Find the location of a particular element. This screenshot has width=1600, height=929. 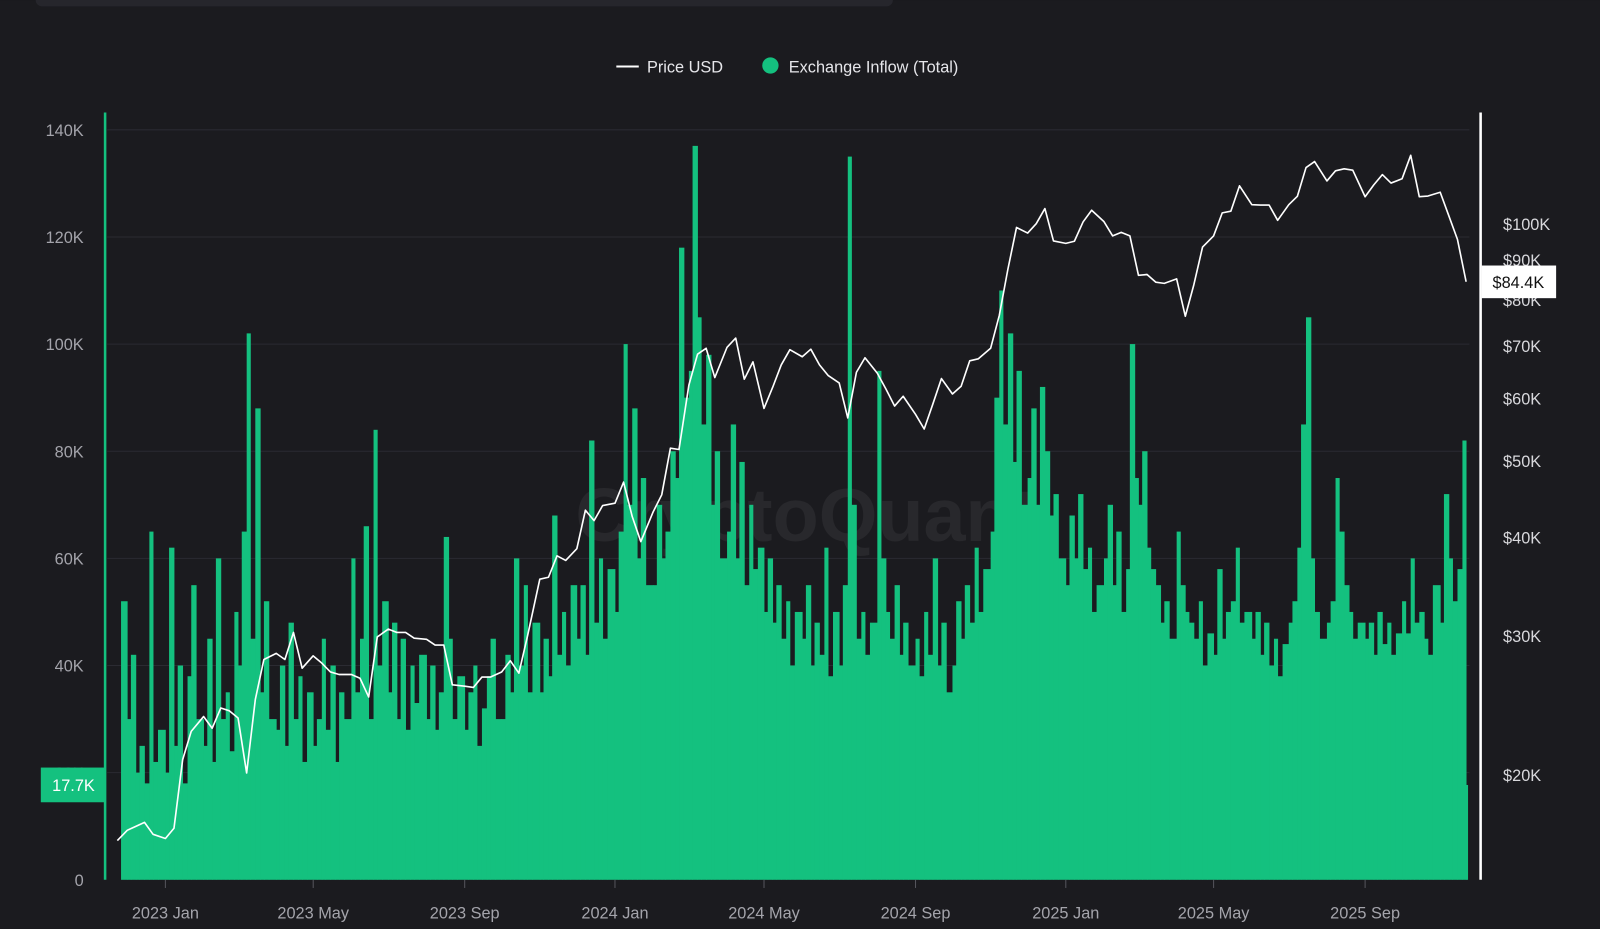

left-tick-label: 60K is located at coordinates (69, 560).